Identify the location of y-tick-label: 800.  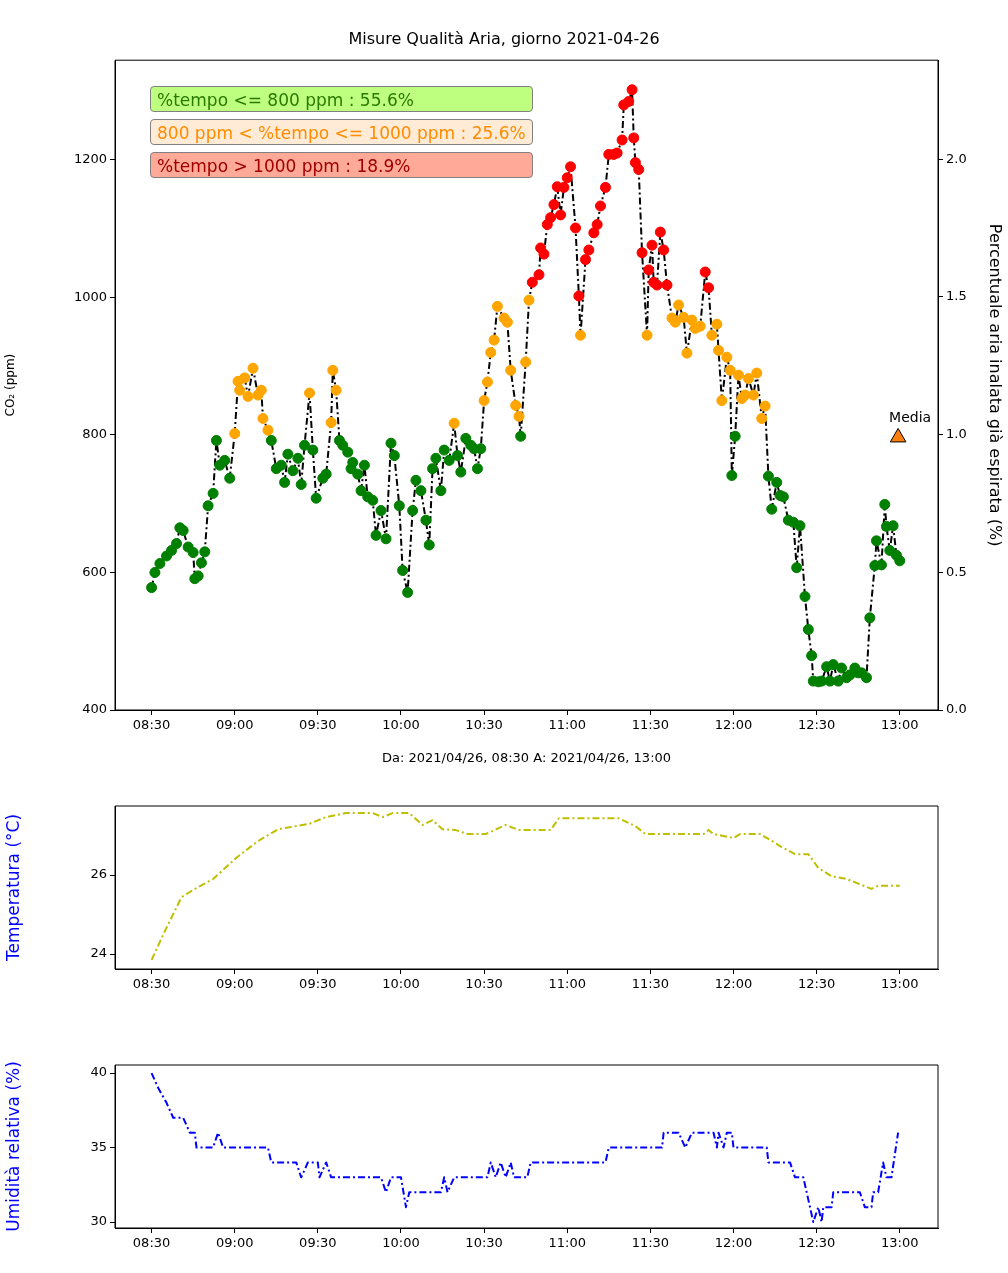
(94, 434).